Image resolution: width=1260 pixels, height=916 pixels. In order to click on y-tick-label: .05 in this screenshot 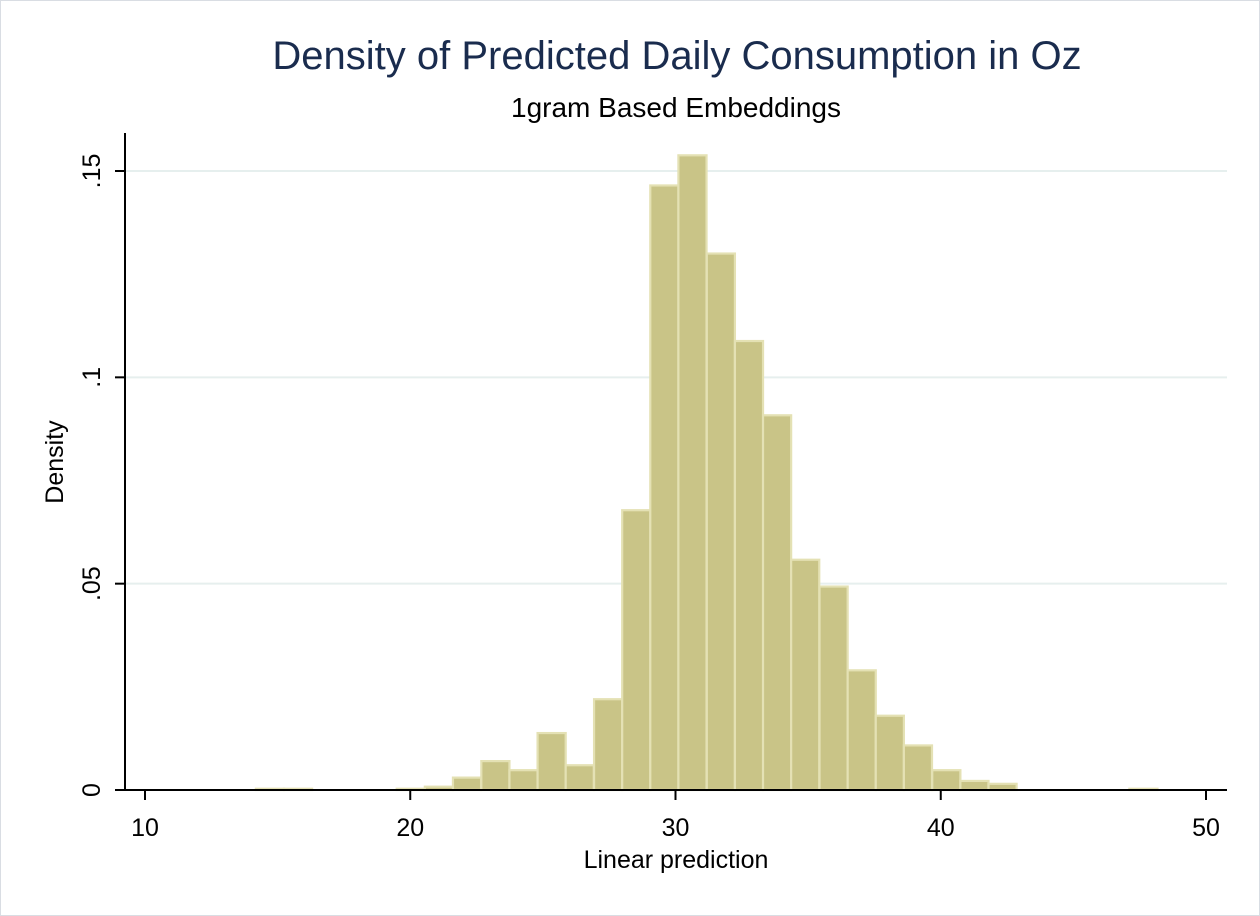, I will do `click(92, 583)`.